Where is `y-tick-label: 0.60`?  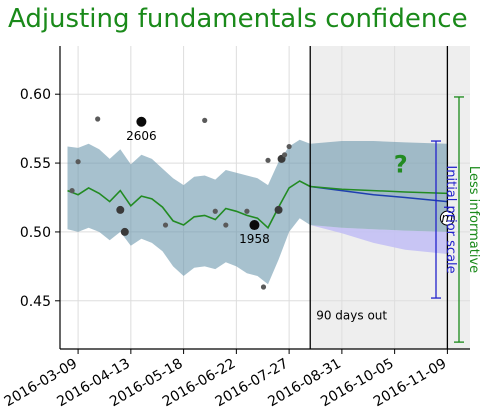
y-tick-label: 0.60 is located at coordinates (35, 95).